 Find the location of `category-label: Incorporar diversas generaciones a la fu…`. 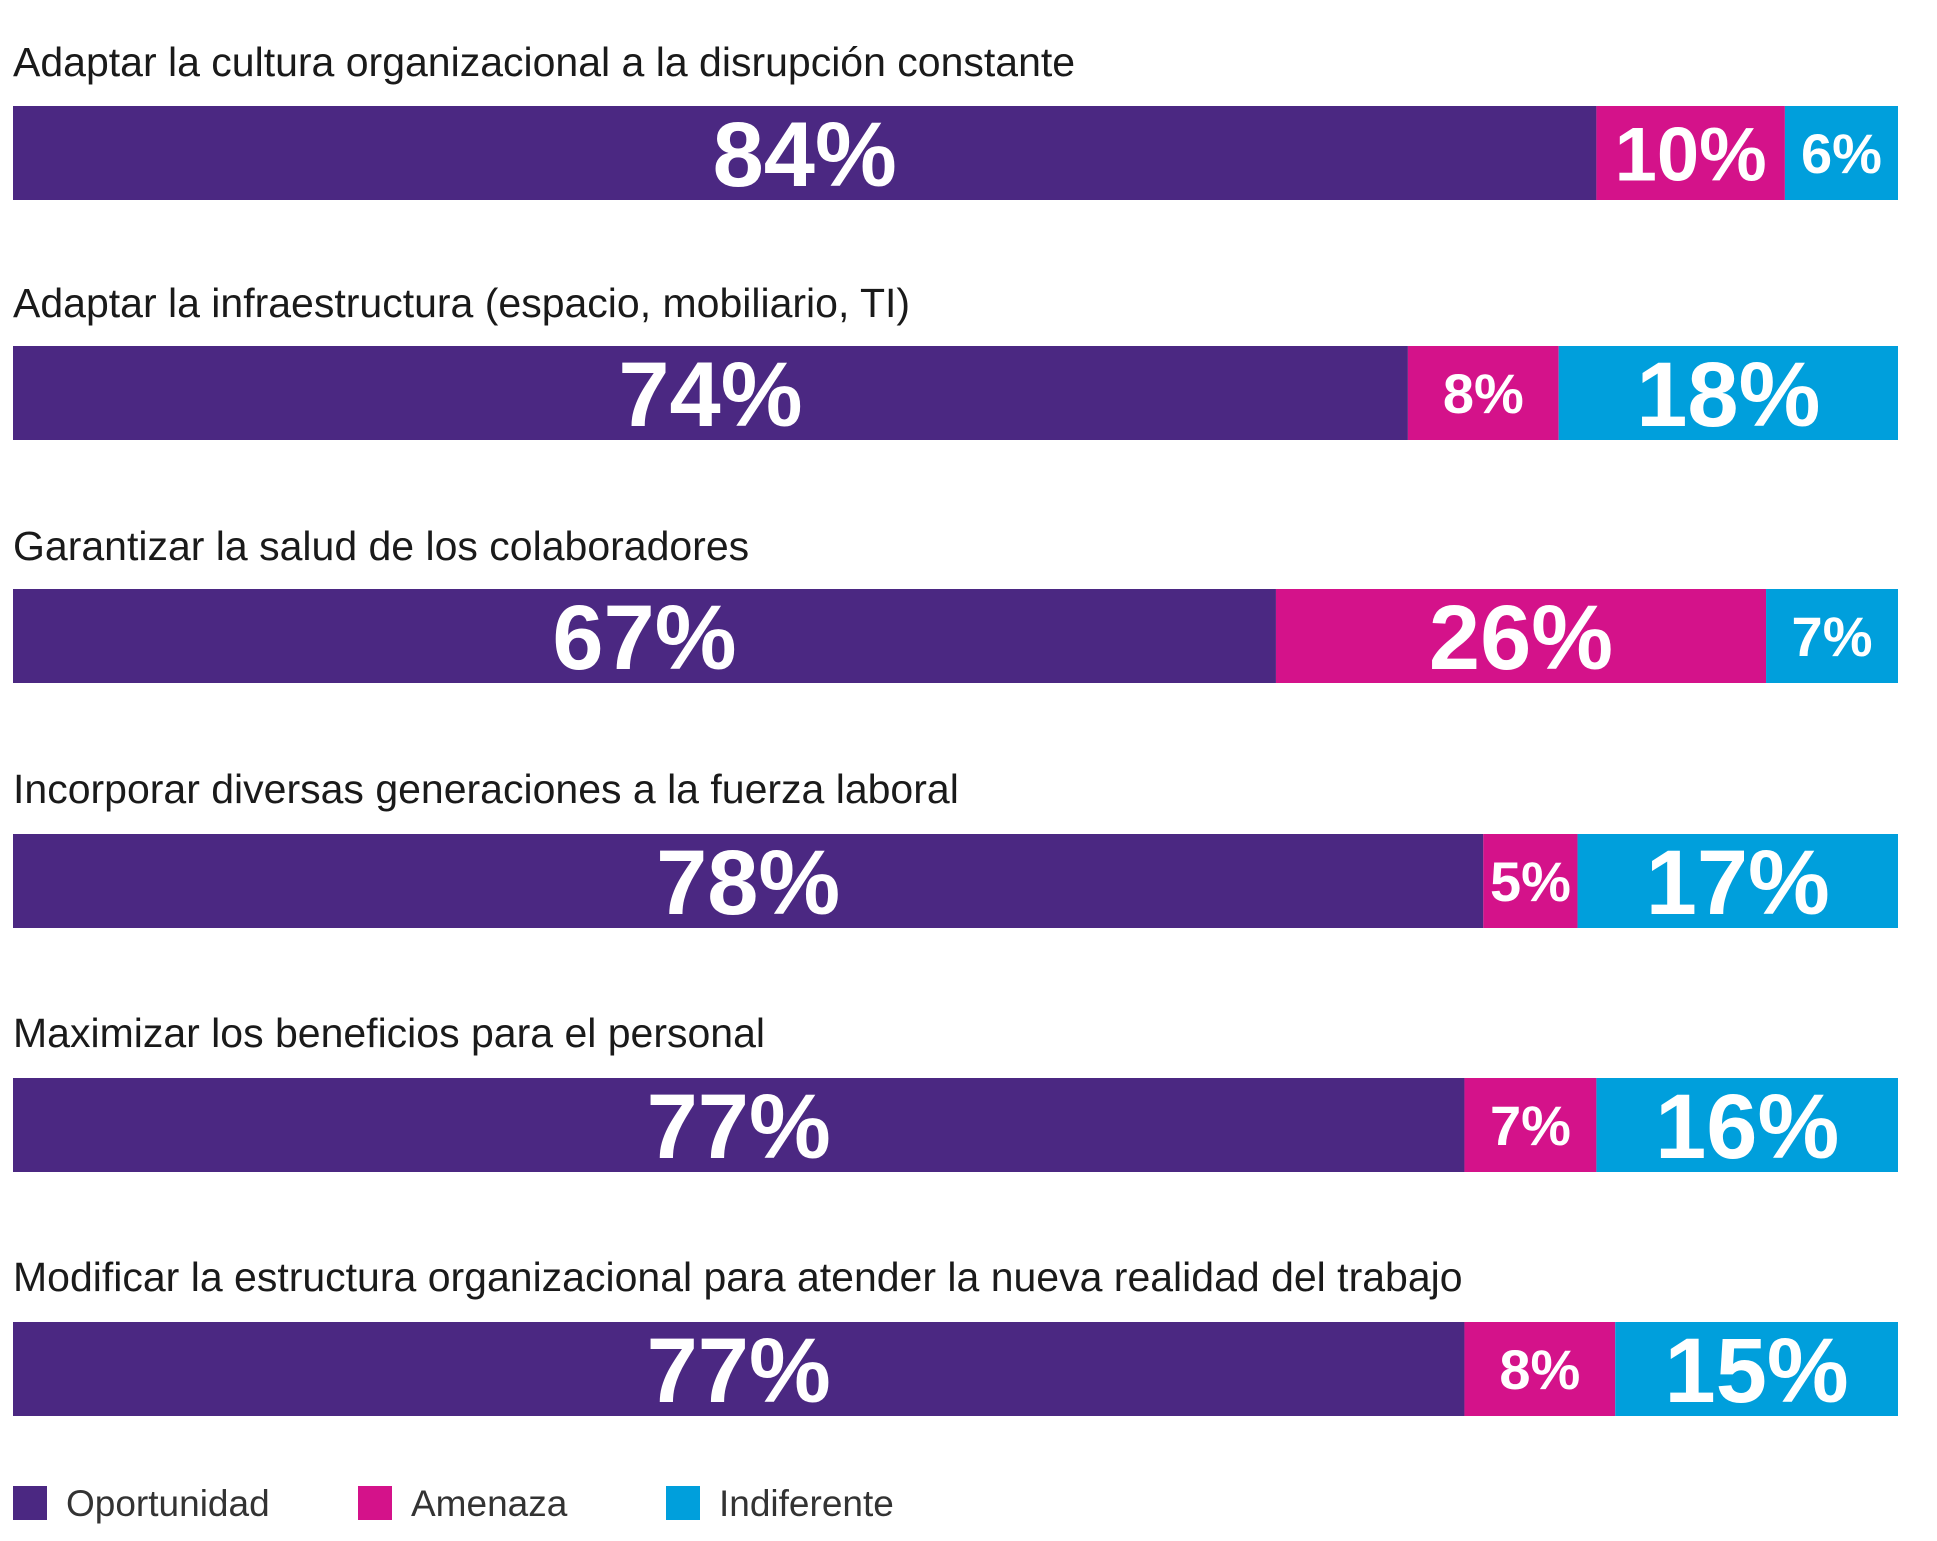

category-label: Incorporar diversas generaciones a la fu… is located at coordinates (486, 789).